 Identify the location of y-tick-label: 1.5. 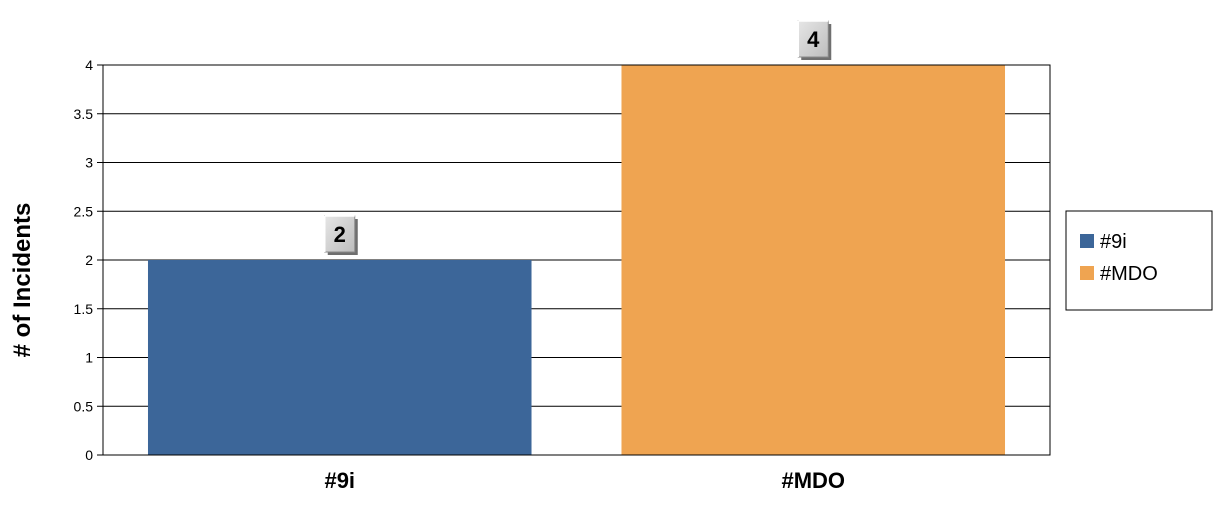
(84, 309).